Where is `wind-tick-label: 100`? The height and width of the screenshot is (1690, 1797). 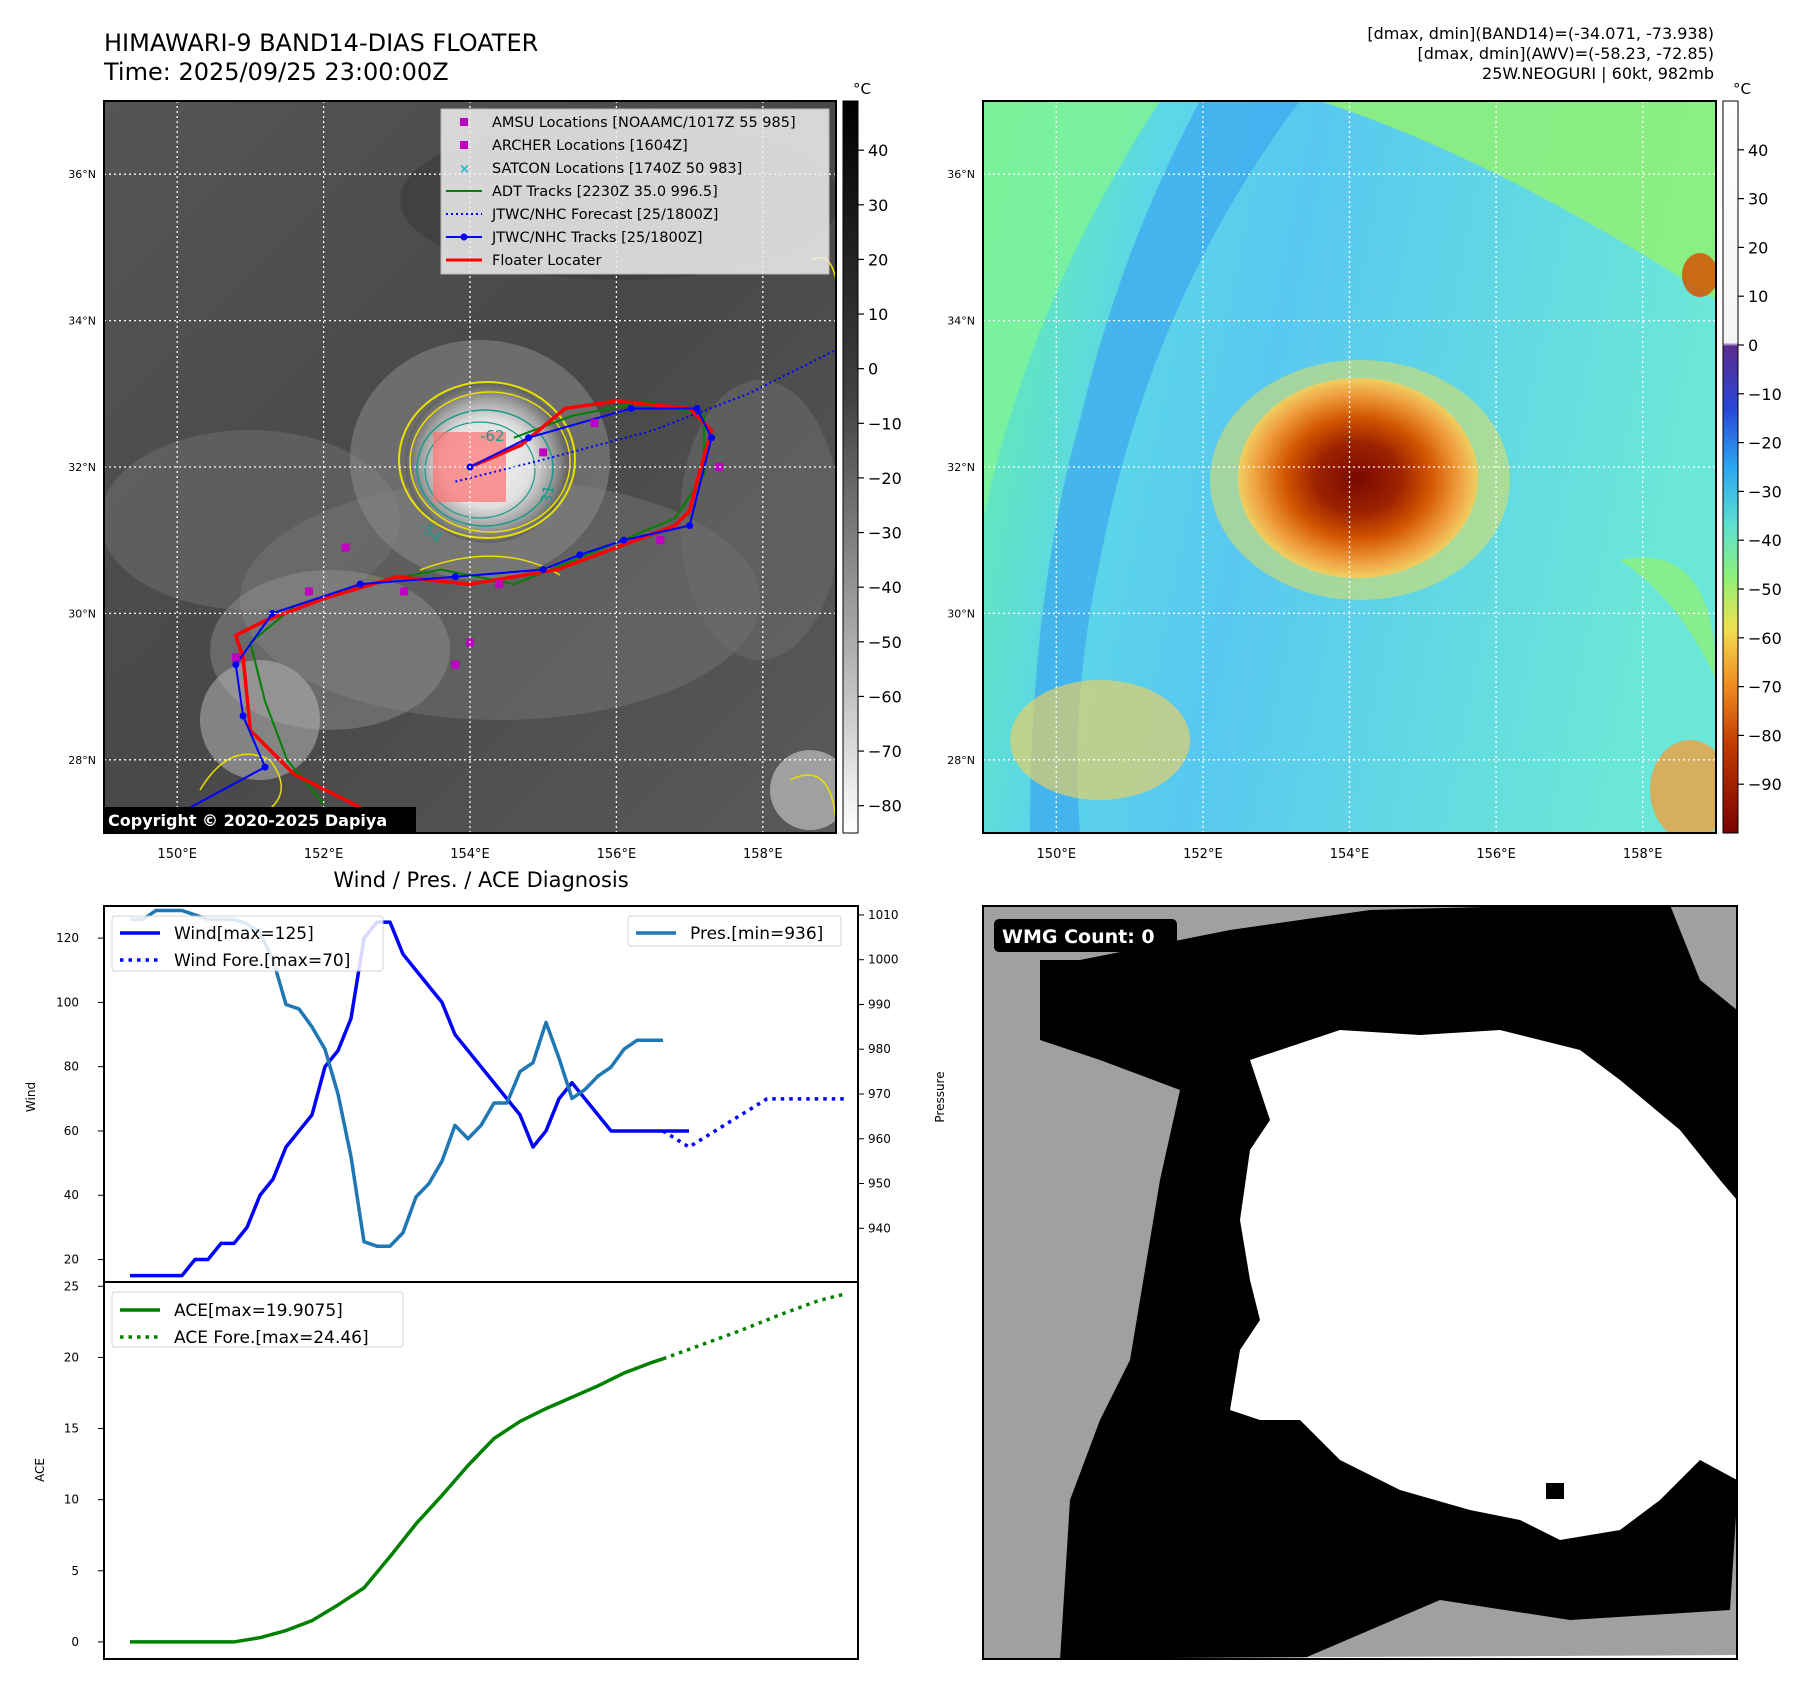 wind-tick-label: 100 is located at coordinates (67, 1002).